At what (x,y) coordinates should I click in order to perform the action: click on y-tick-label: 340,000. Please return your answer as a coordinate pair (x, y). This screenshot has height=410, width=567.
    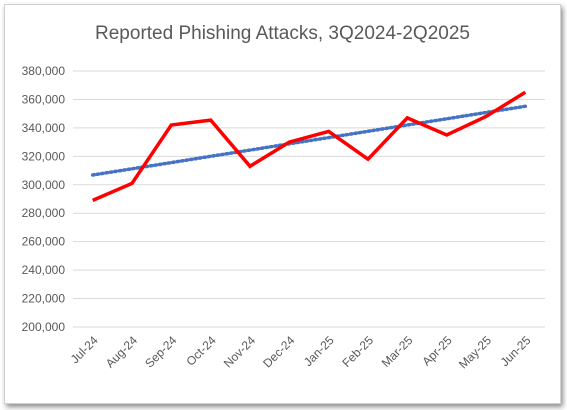
    Looking at the image, I should click on (44, 128).